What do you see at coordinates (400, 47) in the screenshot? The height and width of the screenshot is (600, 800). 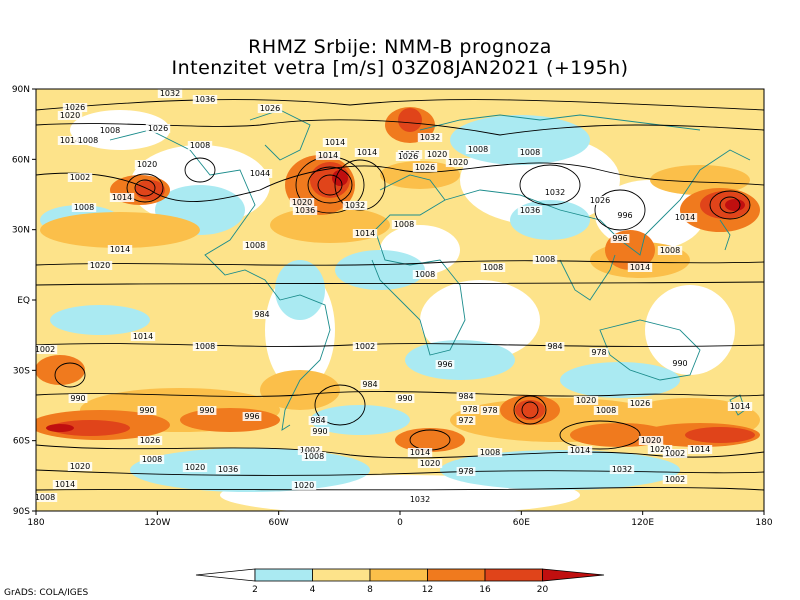 I see `map-title: RHMZ Srbije: NMM-B prognoza` at bounding box center [400, 47].